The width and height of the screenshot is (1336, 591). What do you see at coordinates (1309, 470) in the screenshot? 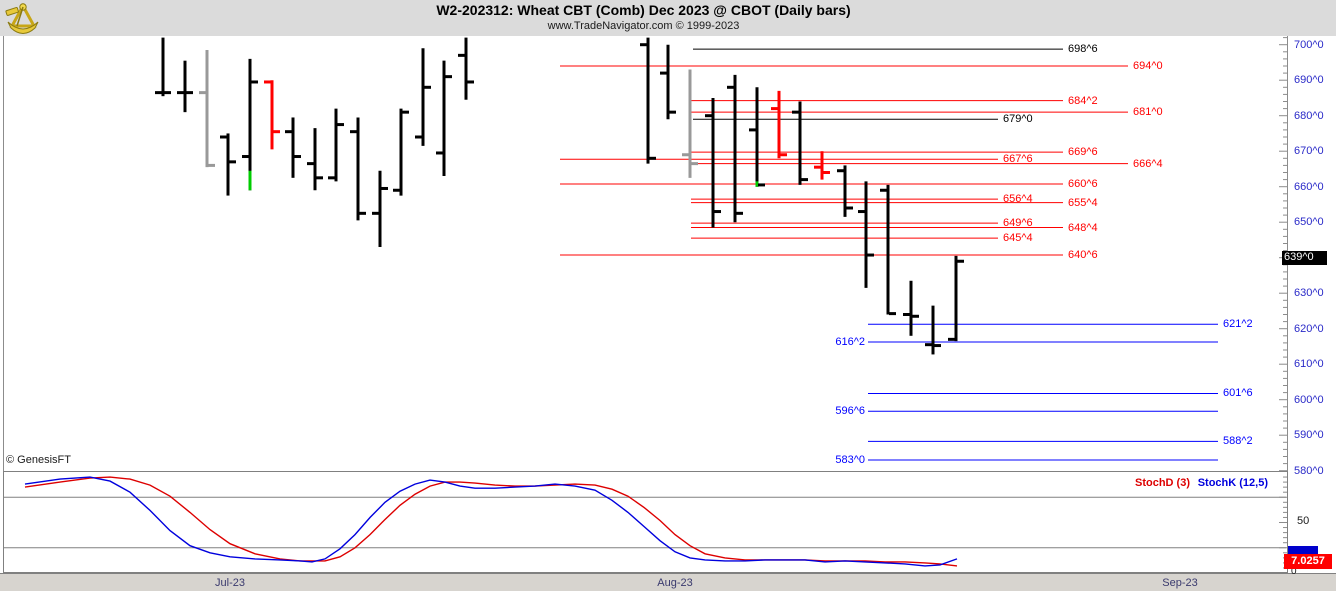
I see `price-axis-label: 580^0` at bounding box center [1309, 470].